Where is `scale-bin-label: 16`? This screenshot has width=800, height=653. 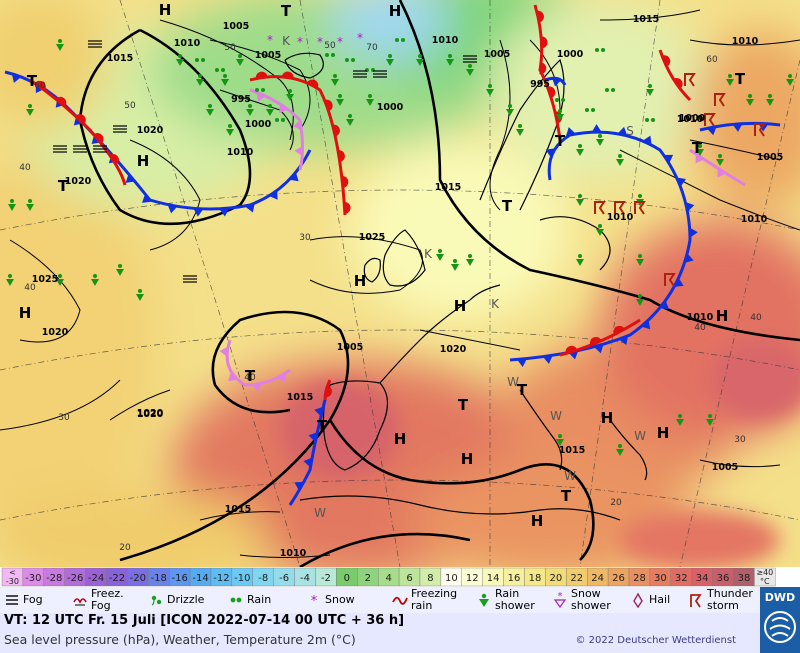 scale-bin-label: 16 is located at coordinates (514, 578).